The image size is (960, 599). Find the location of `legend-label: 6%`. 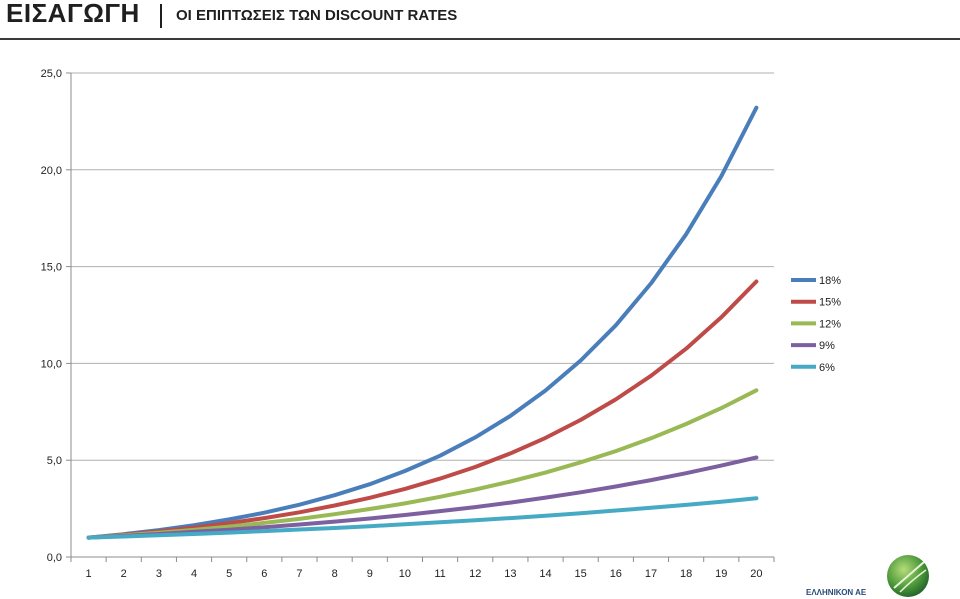

legend-label: 6% is located at coordinates (827, 368).